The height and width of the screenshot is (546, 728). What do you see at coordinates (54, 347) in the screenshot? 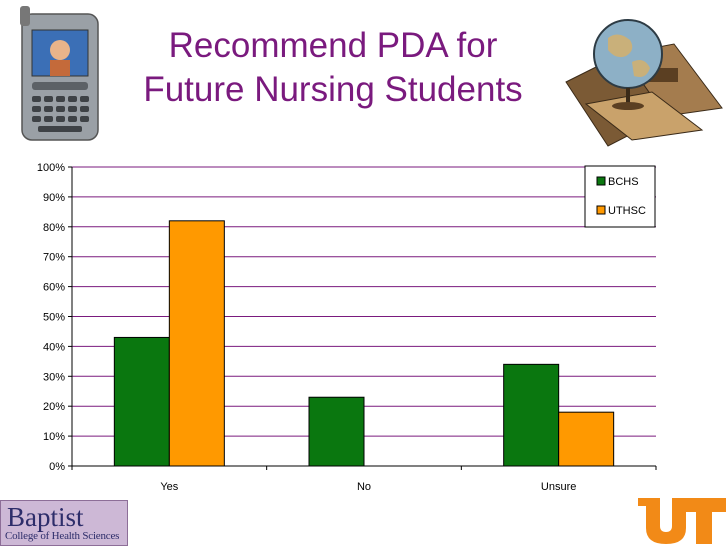
I see `y-tick-label: 40%` at bounding box center [54, 347].